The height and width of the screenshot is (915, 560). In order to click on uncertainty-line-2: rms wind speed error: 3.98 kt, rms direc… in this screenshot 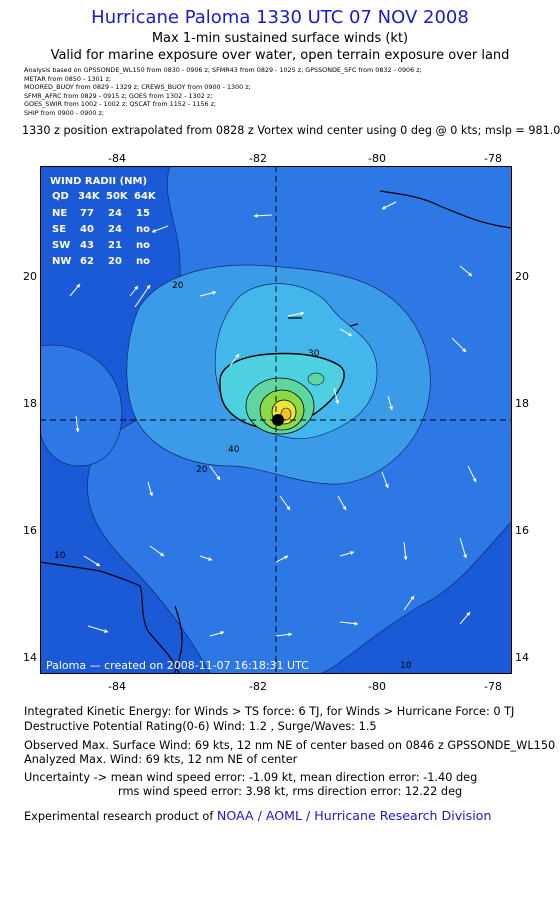, I will do `click(290, 791)`.